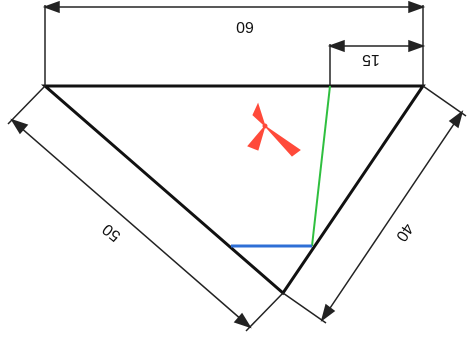  Describe the element at coordinates (274, 129) in the screenshot. I see `red-tri-arrow-symbol` at that location.